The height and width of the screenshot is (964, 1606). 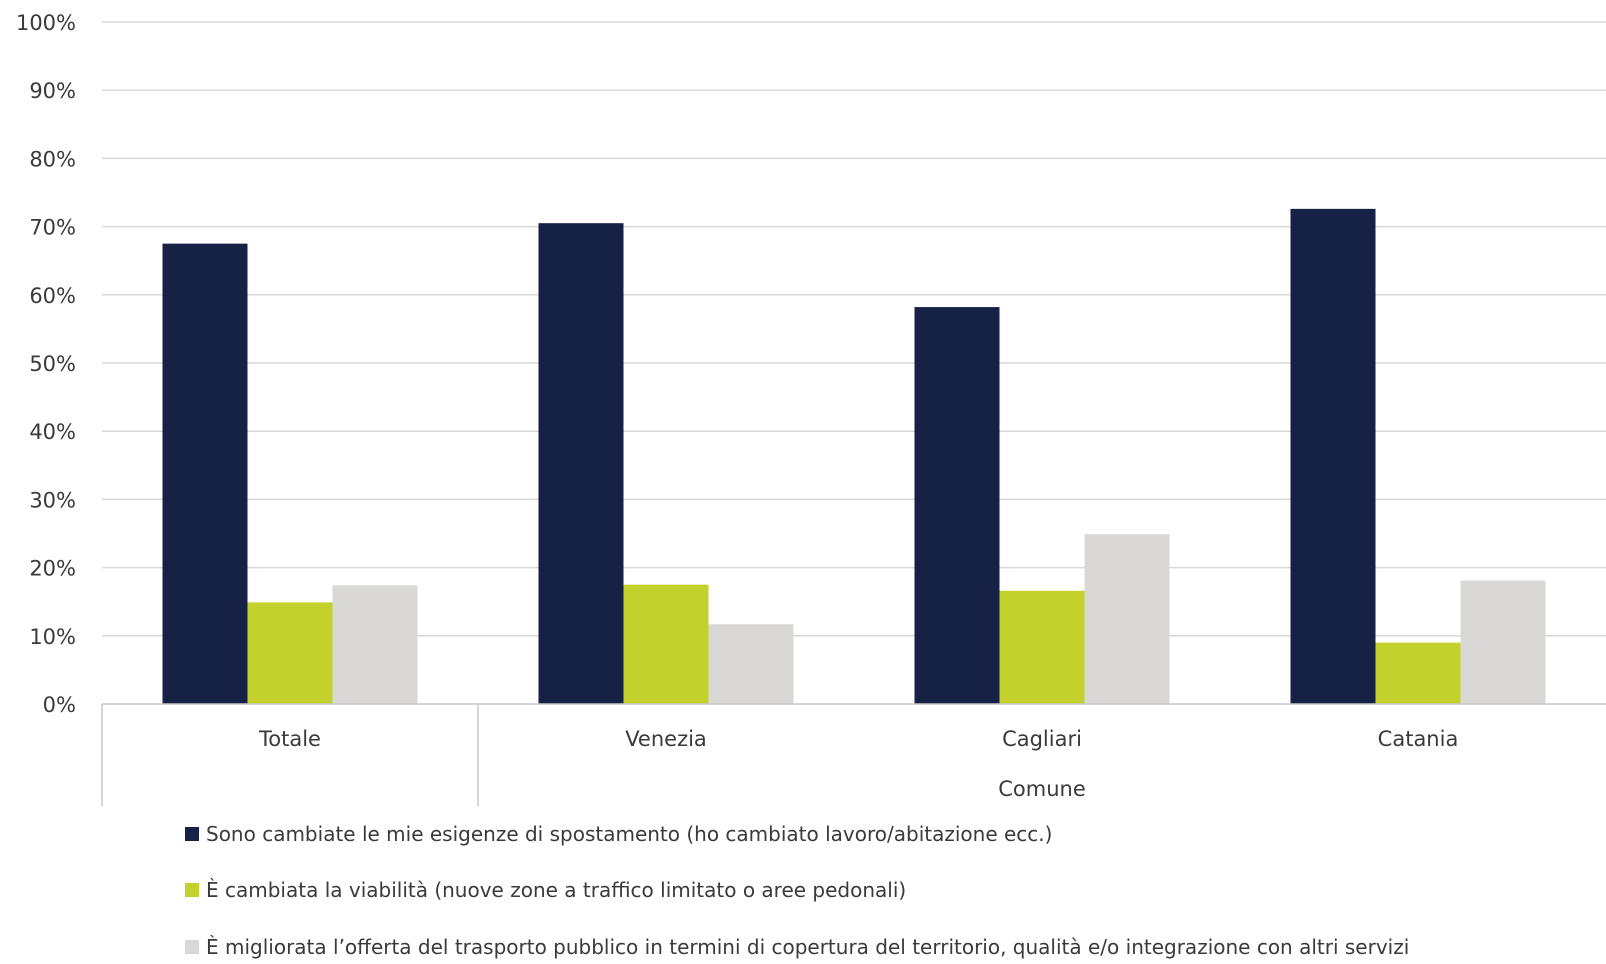 What do you see at coordinates (1418, 739) in the screenshot?
I see `x-tick-label: Catania` at bounding box center [1418, 739].